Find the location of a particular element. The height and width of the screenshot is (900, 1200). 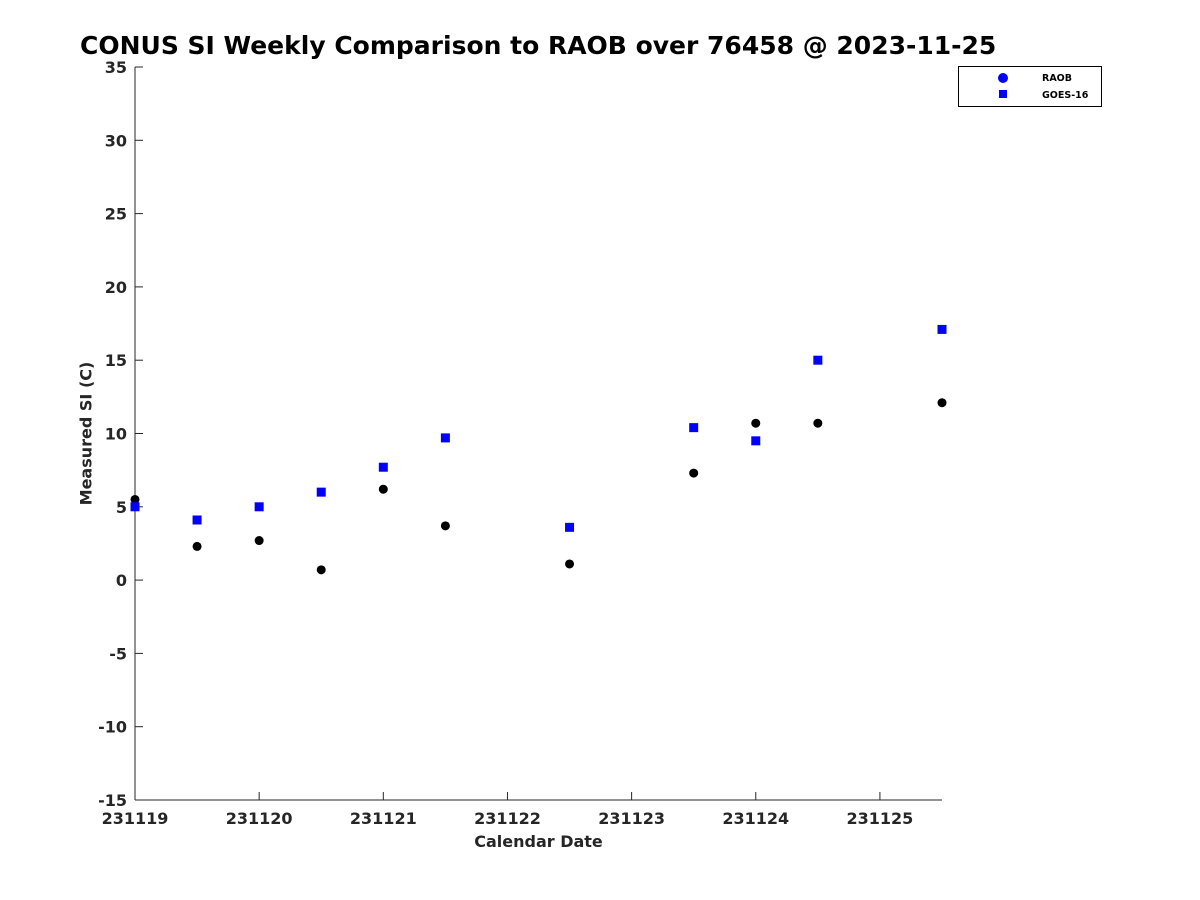

x-tick-label: 231120 is located at coordinates (259, 818).